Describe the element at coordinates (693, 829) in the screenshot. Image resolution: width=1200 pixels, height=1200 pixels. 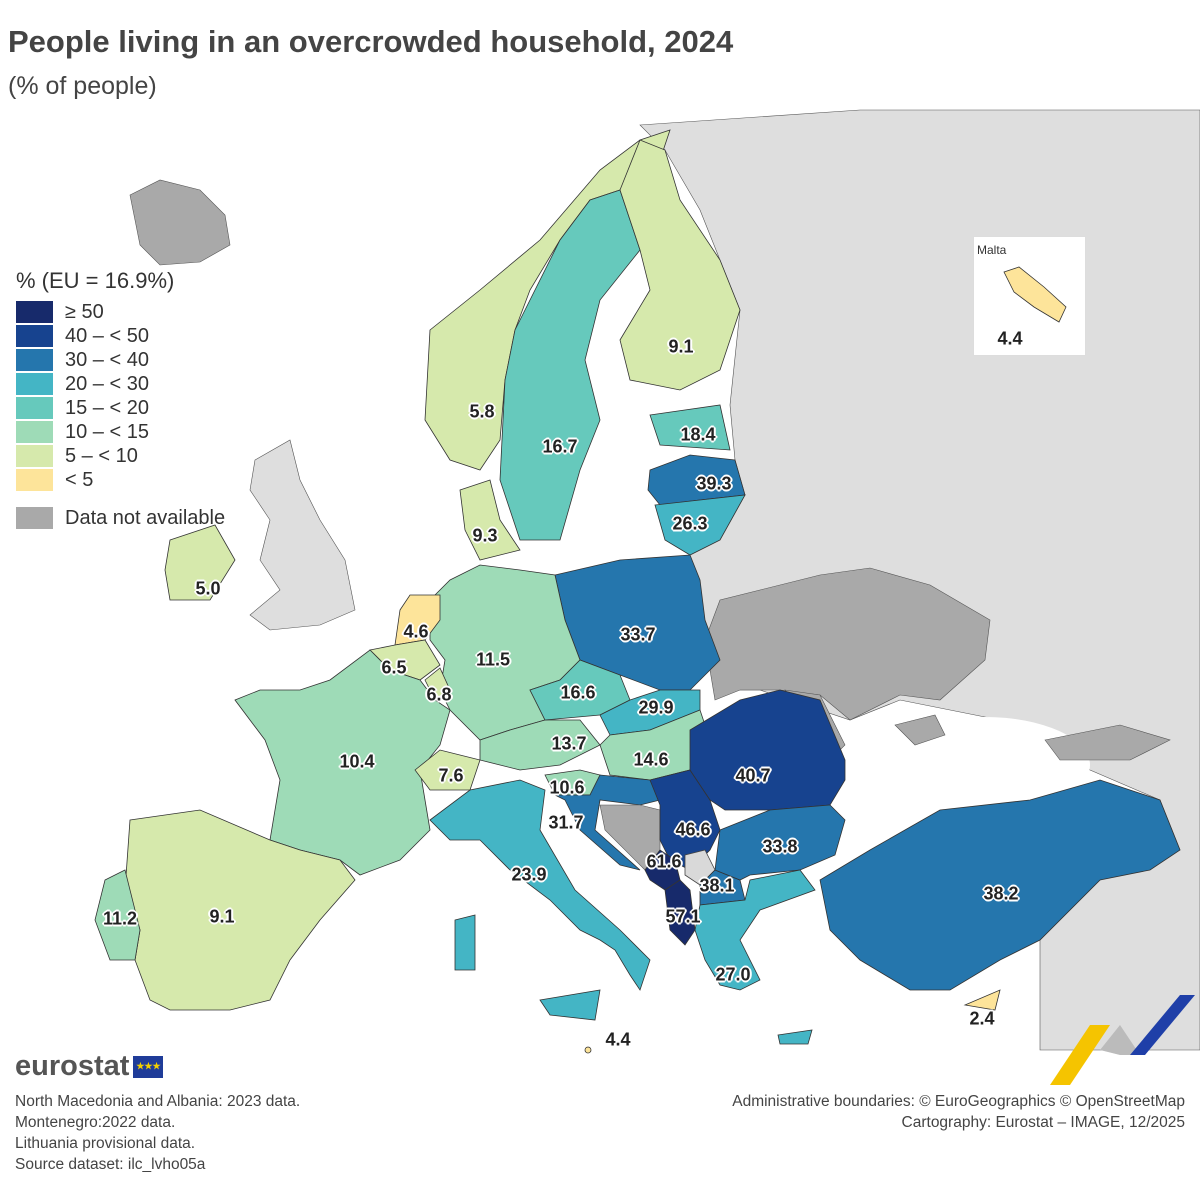
I see `label-serbia: 46.6` at that location.